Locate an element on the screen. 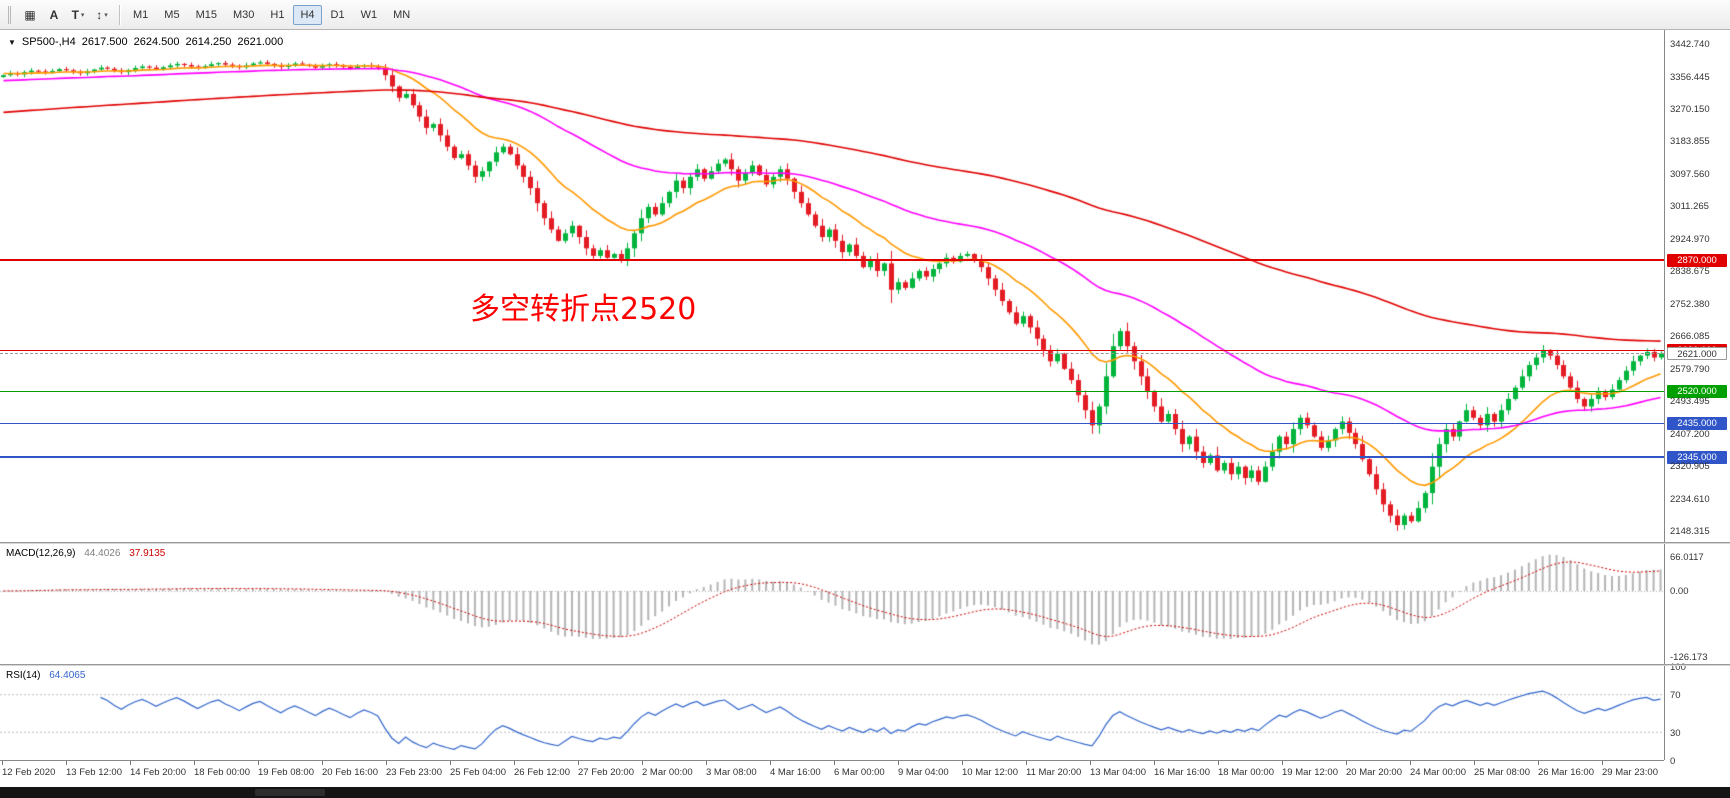 The image size is (1730, 798). toolbar-separator is located at coordinates (119, 14).